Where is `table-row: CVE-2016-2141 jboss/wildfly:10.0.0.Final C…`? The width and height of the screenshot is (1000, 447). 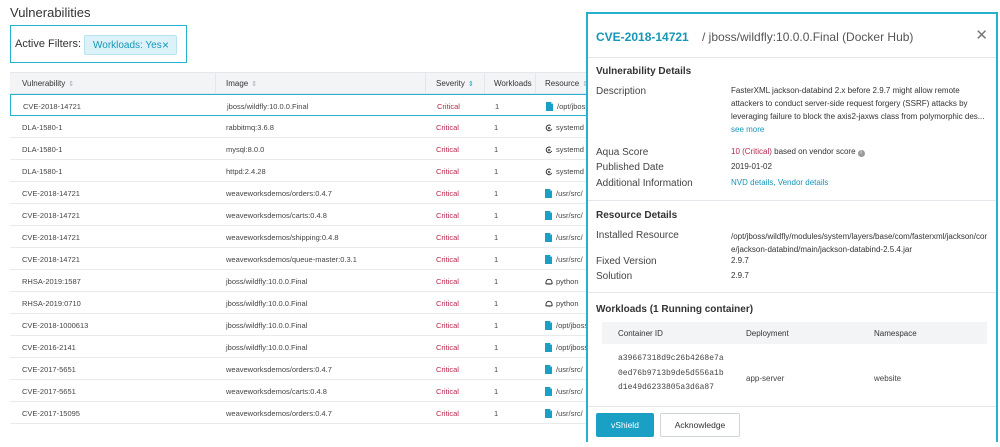 table-row: CVE-2016-2141 jboss/wildfly:10.0.0.Final C… is located at coordinates (299, 347).